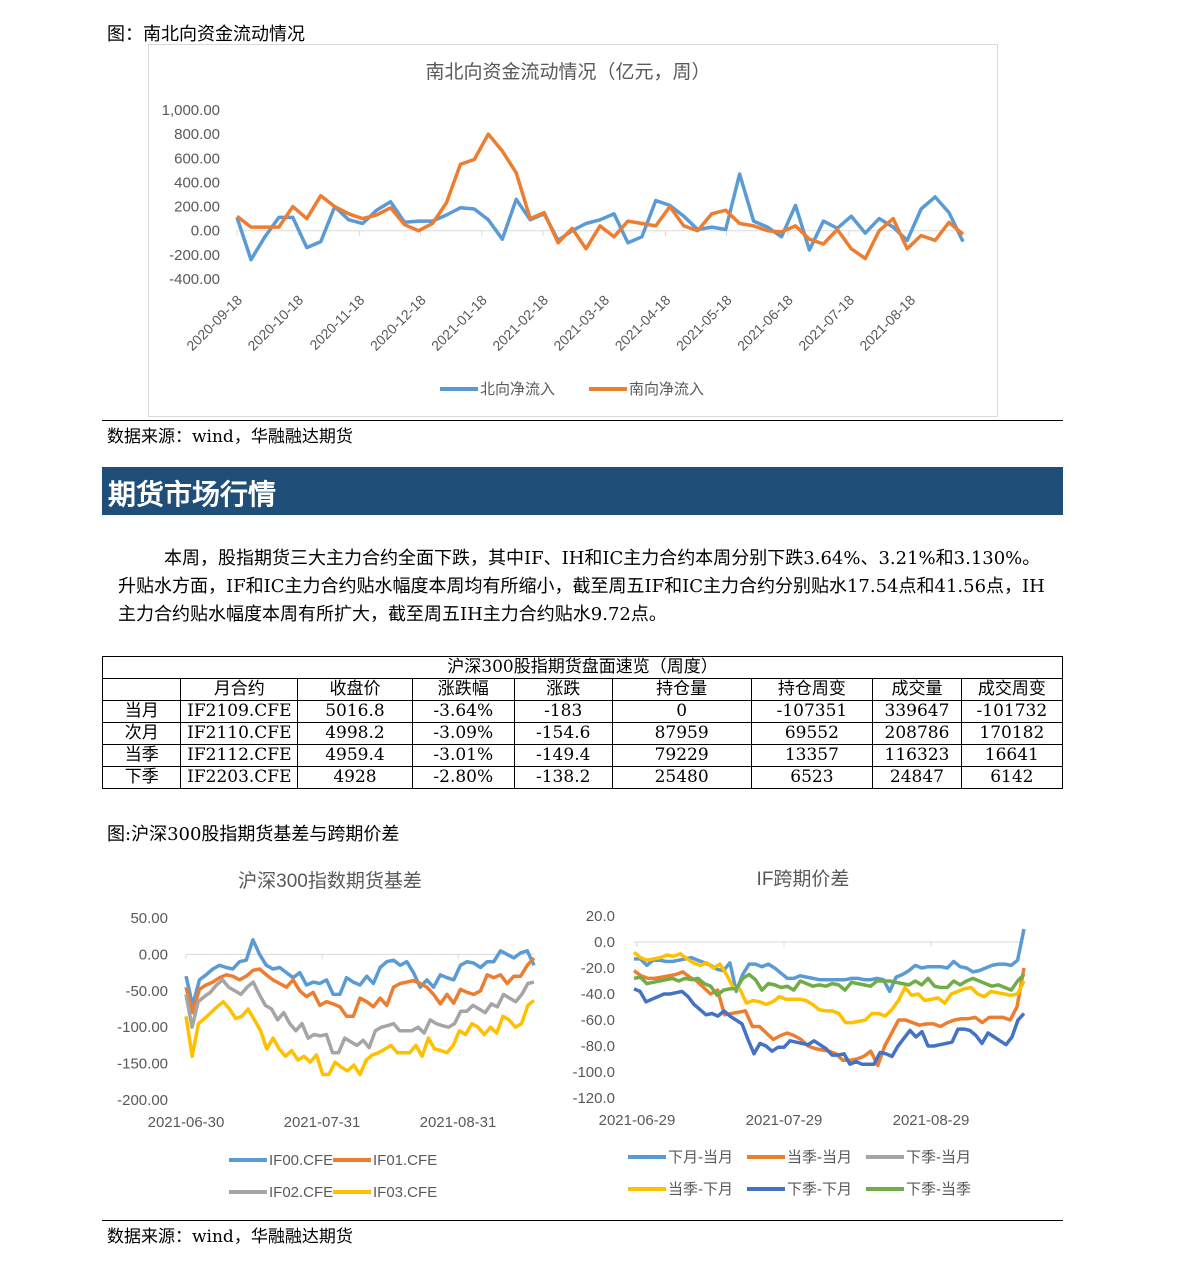 The height and width of the screenshot is (1262, 1191). What do you see at coordinates (600, 217) in the screenshot?
I see `series-line-北向净流入` at bounding box center [600, 217].